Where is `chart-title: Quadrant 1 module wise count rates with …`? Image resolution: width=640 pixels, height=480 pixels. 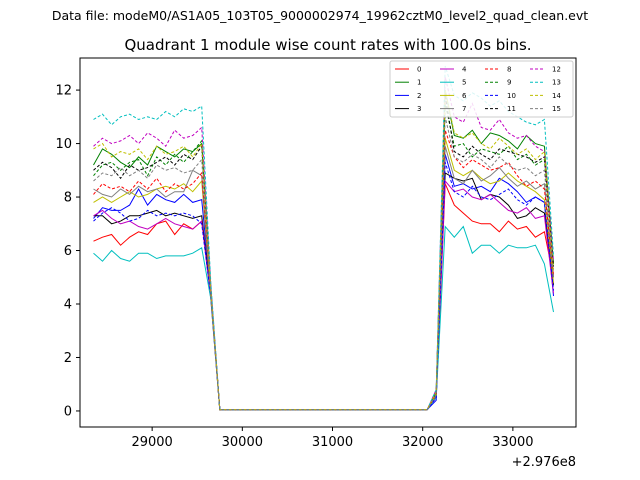
chart-title: Quadrant 1 module wise count rates with … is located at coordinates (327, 45).